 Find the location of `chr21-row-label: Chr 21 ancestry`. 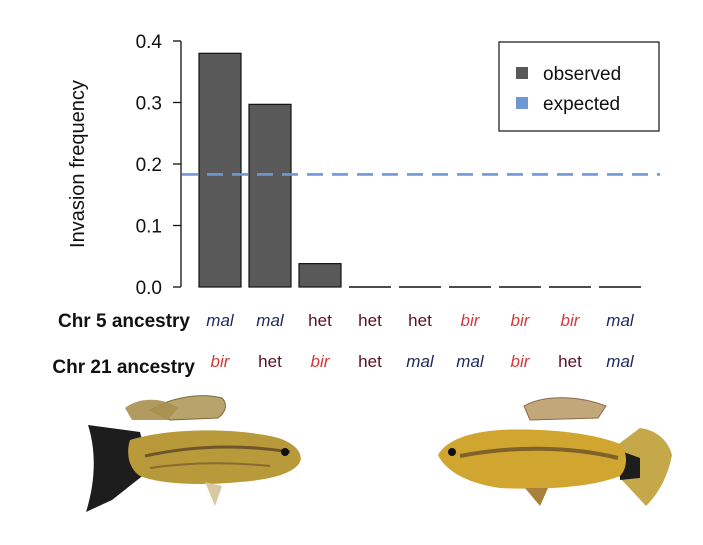

chr21-row-label: Chr 21 ancestry is located at coordinates (123, 367).